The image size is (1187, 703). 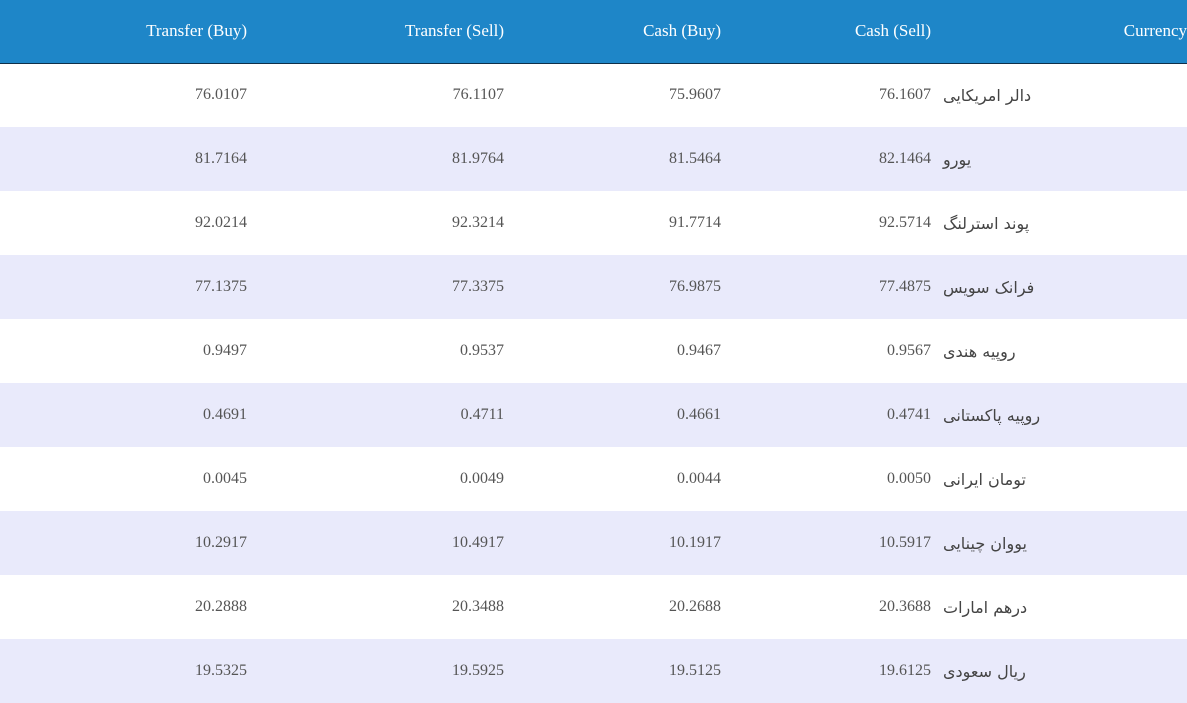 What do you see at coordinates (695, 286) in the screenshot?
I see `cell-cash-buy: 76.9875` at bounding box center [695, 286].